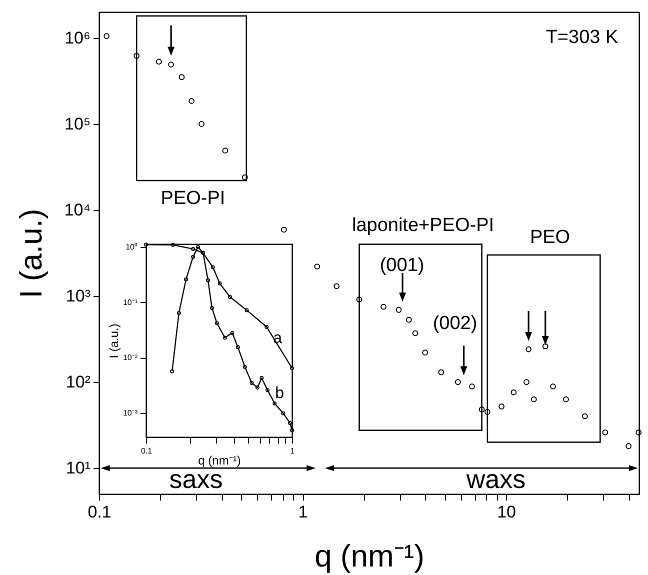 The image size is (648, 575). I want to click on x-tick-label: 10, so click(506, 512).